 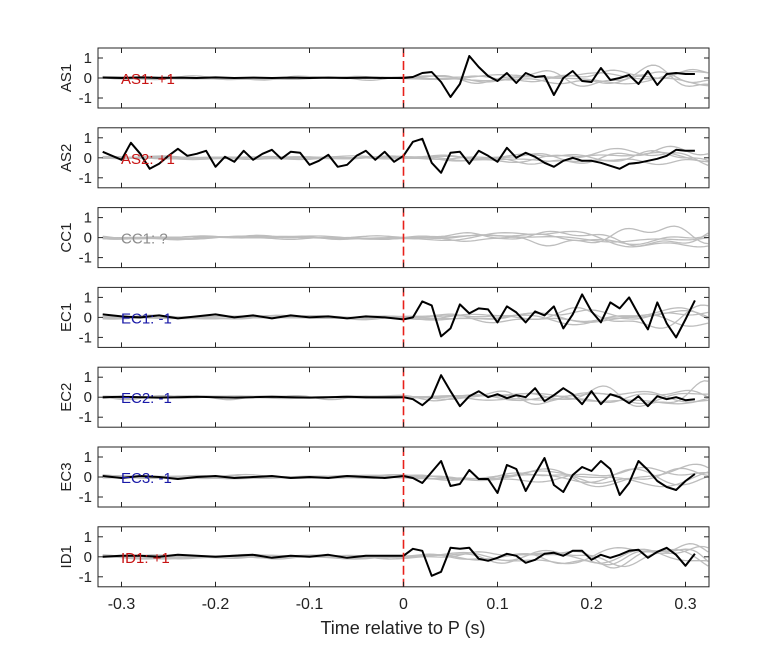 What do you see at coordinates (310, 604) in the screenshot?
I see `x-tick-label: -0.1` at bounding box center [310, 604].